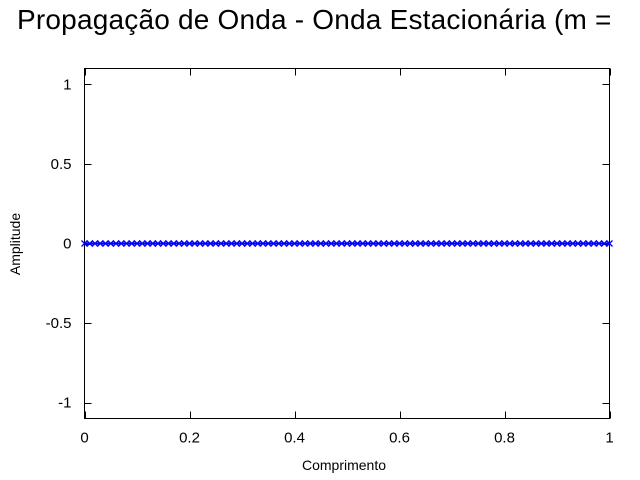 This screenshot has height=480, width=640. I want to click on x-tick-label: 0.4, so click(294, 438).